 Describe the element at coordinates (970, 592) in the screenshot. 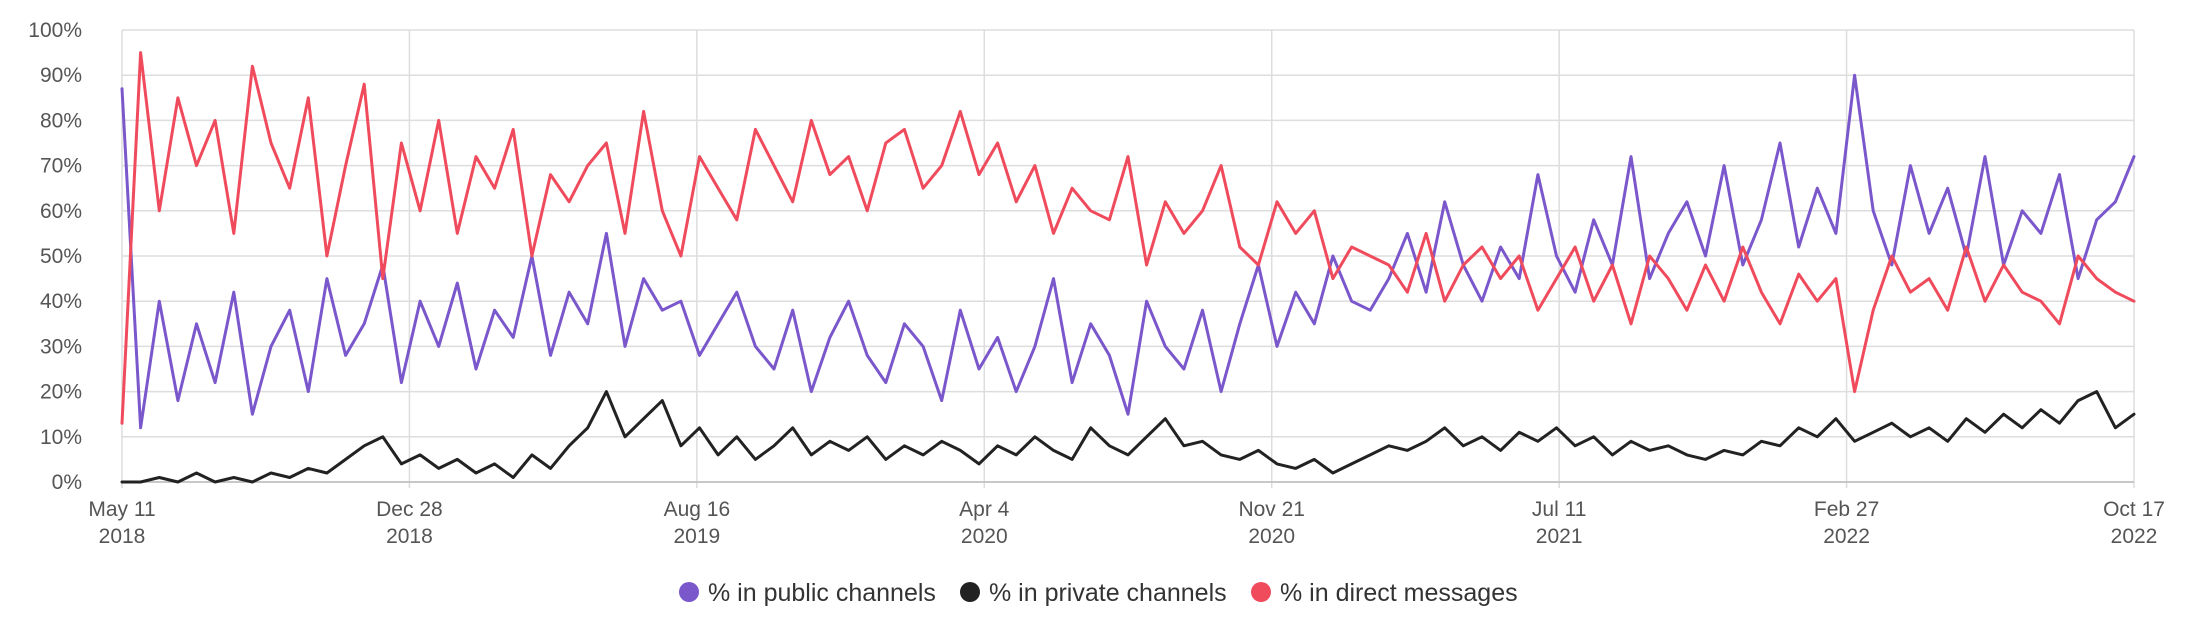

I see `legend-swatch-private` at that location.